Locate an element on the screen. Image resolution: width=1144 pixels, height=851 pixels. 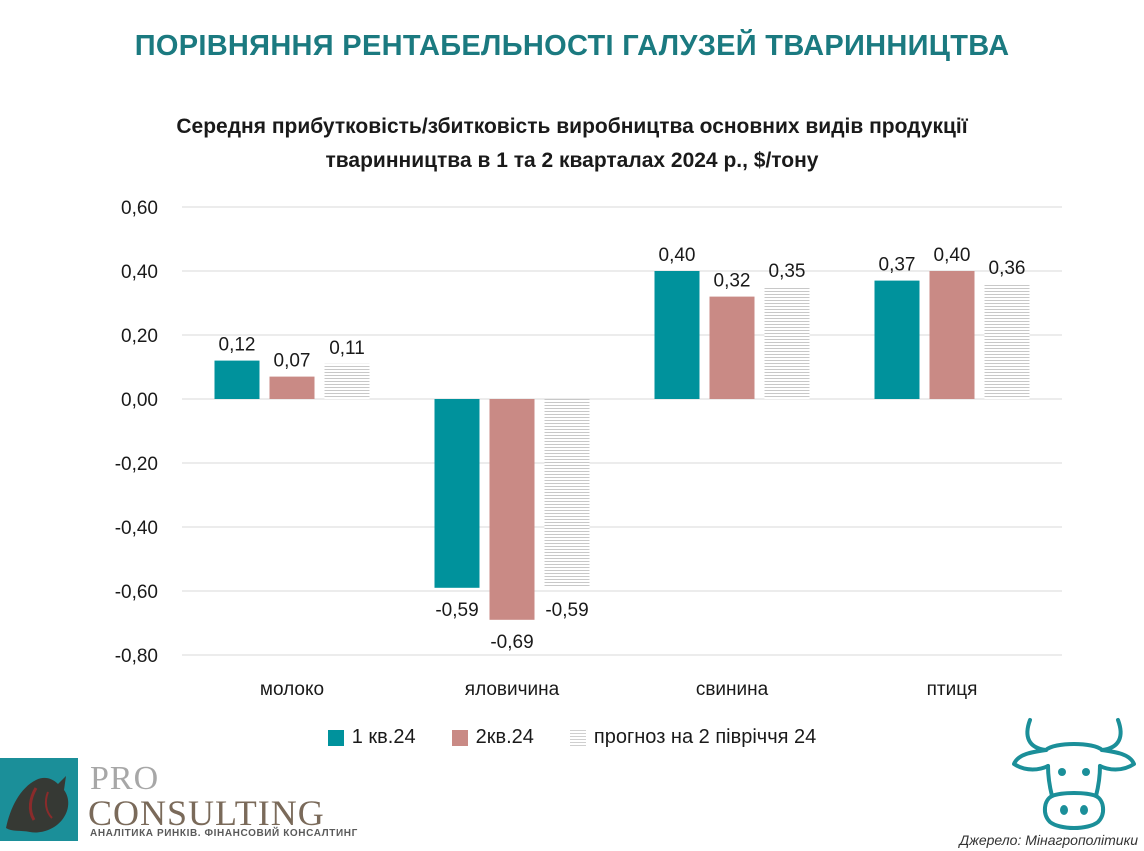
legend-swatch-forecast is located at coordinates (577, 737).